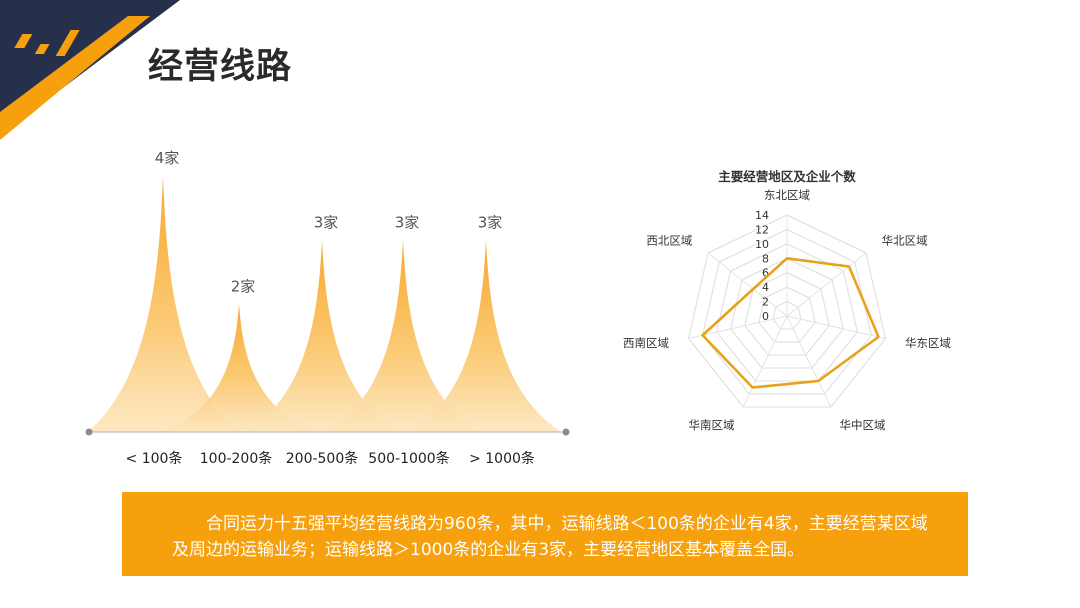 The width and height of the screenshot is (1080, 608). What do you see at coordinates (322, 458) in the screenshot?
I see `x-tick-label-2: 200-500条` at bounding box center [322, 458].